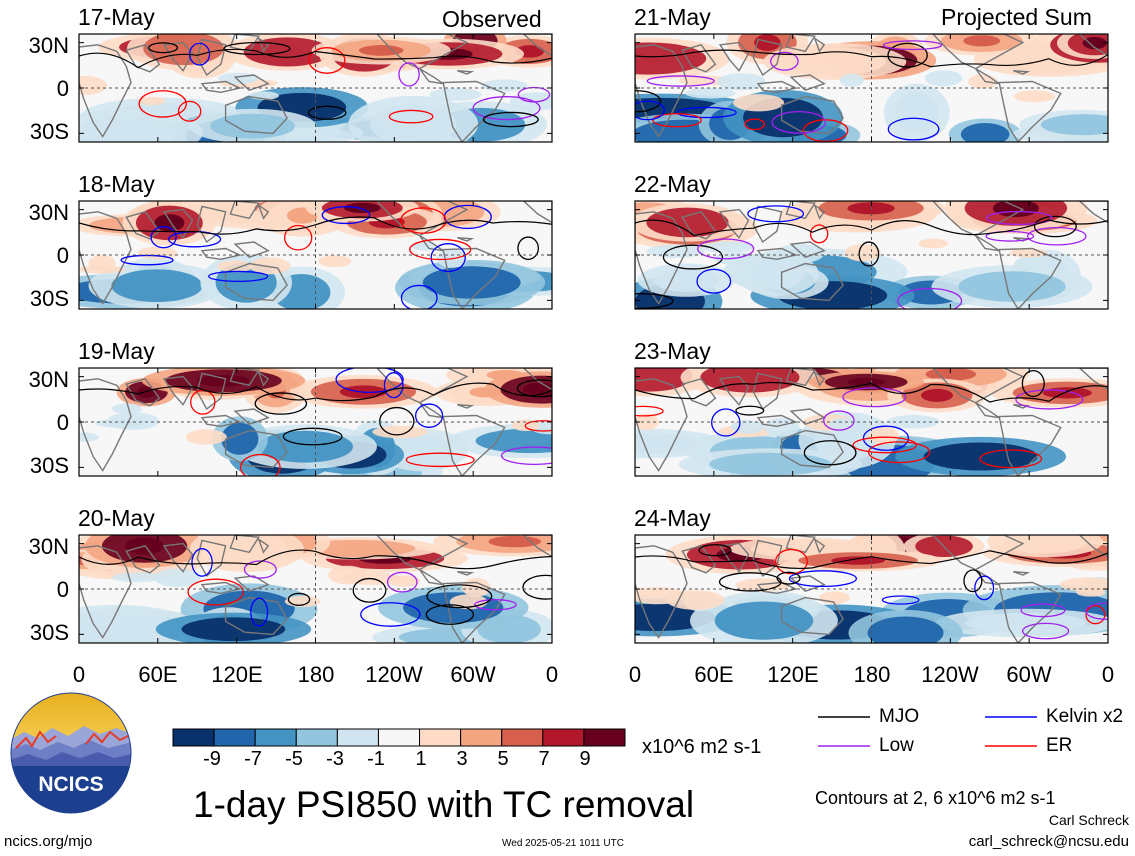 Image resolution: width=1135 pixels, height=856 pixels. What do you see at coordinates (544, 759) in the screenshot?
I see `colorbar-label: 7` at bounding box center [544, 759].